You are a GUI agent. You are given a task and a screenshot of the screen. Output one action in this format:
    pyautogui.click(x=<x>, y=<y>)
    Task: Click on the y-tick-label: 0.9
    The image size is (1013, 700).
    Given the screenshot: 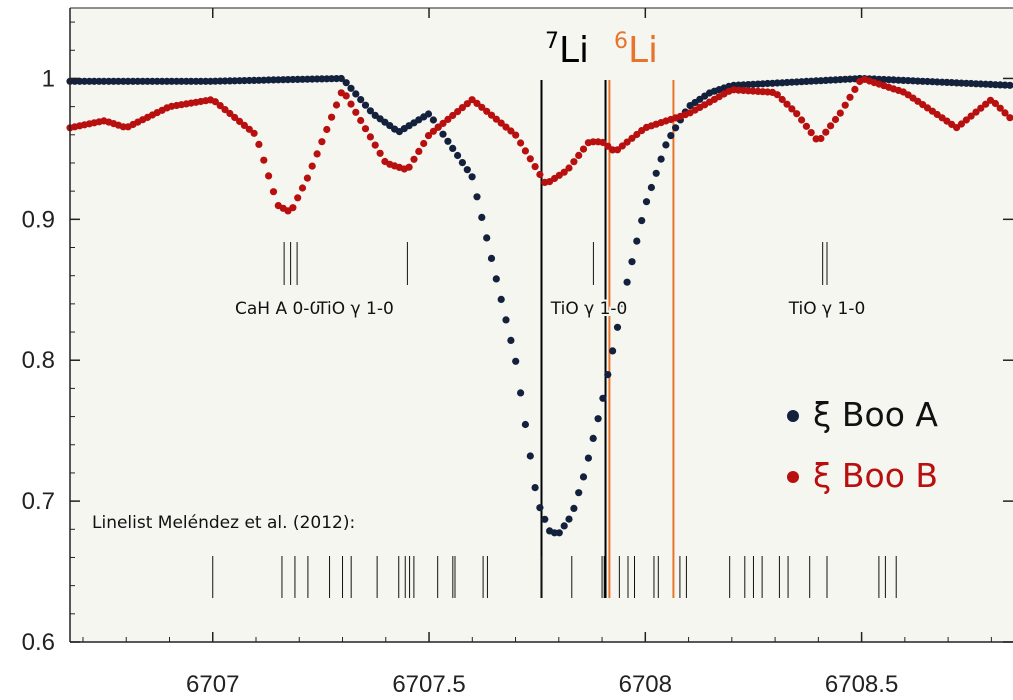 What is the action you would take?
    pyautogui.click(x=38, y=219)
    